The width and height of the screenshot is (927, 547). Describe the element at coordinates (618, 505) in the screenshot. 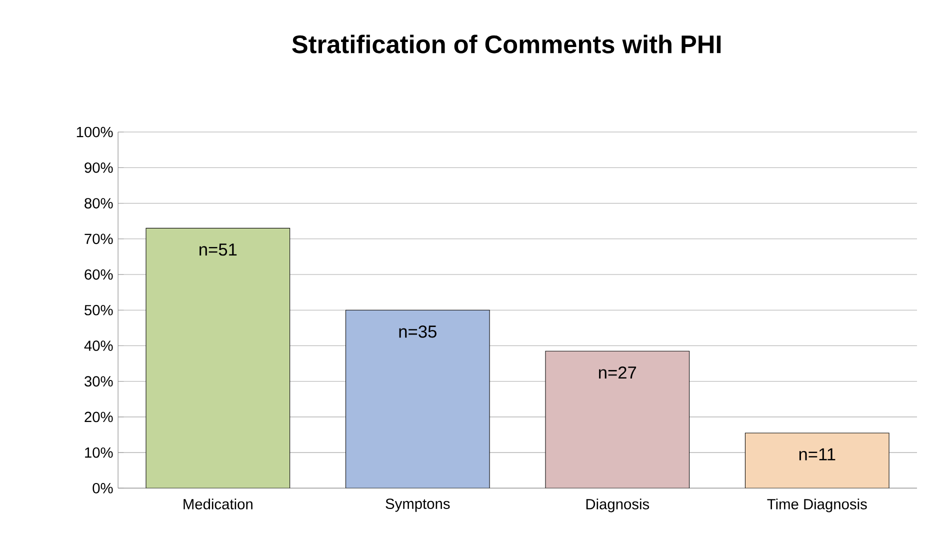

I see `x-tick-label: Diagnosis` at that location.